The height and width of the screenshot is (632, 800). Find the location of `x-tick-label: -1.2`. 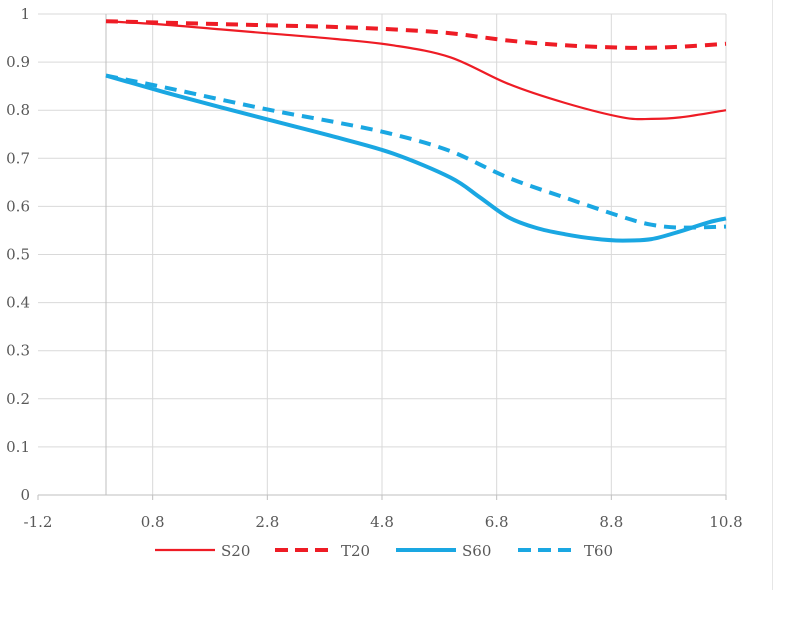

x-tick-label: -1.2 is located at coordinates (38, 522).